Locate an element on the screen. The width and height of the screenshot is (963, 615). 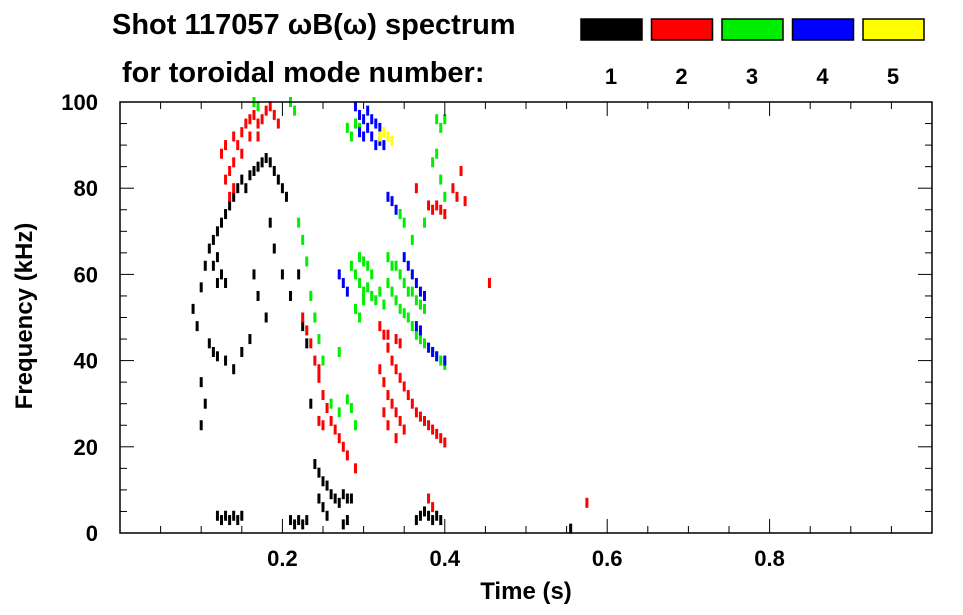
y-tick-label: 0 is located at coordinates (92, 533).